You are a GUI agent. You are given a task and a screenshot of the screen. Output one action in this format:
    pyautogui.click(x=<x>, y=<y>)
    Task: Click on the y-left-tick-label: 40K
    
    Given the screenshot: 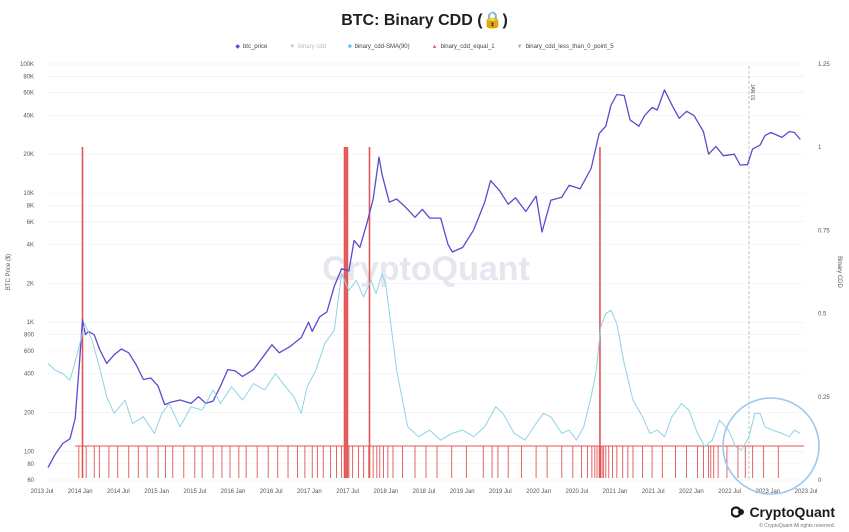 What is the action you would take?
    pyautogui.click(x=28, y=116)
    